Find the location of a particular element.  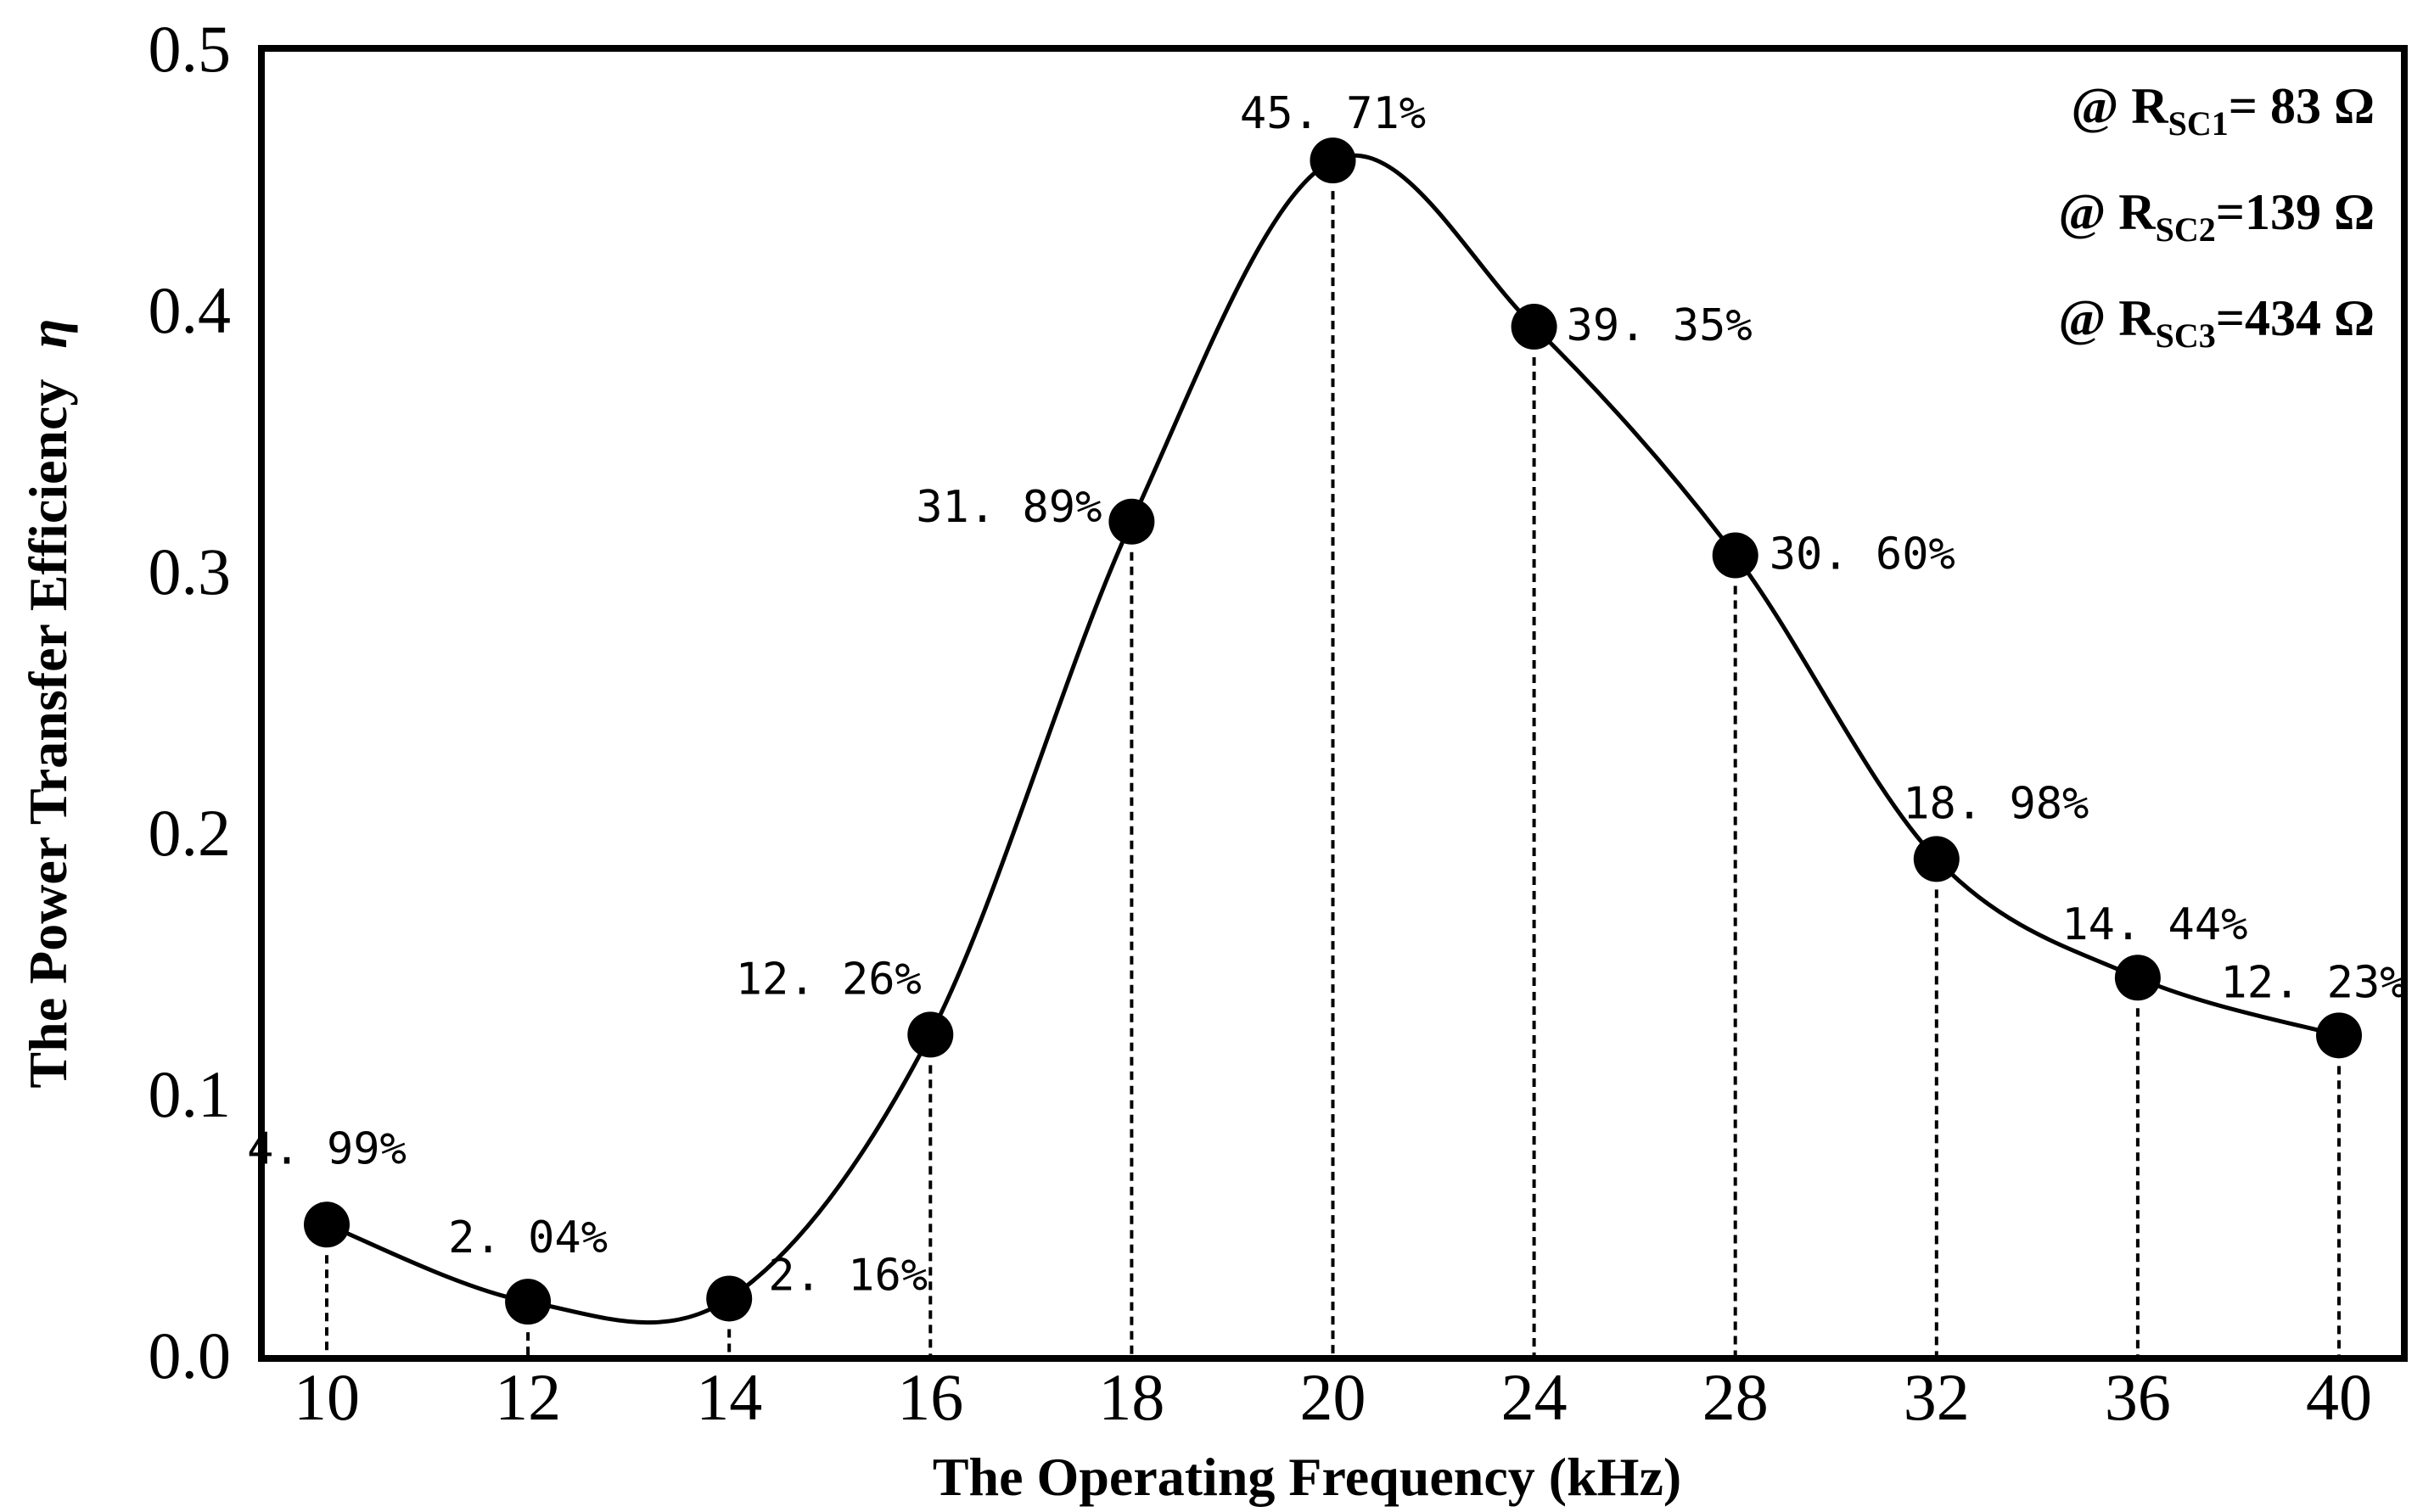

data-label: 12. 26% is located at coordinates (829, 979).